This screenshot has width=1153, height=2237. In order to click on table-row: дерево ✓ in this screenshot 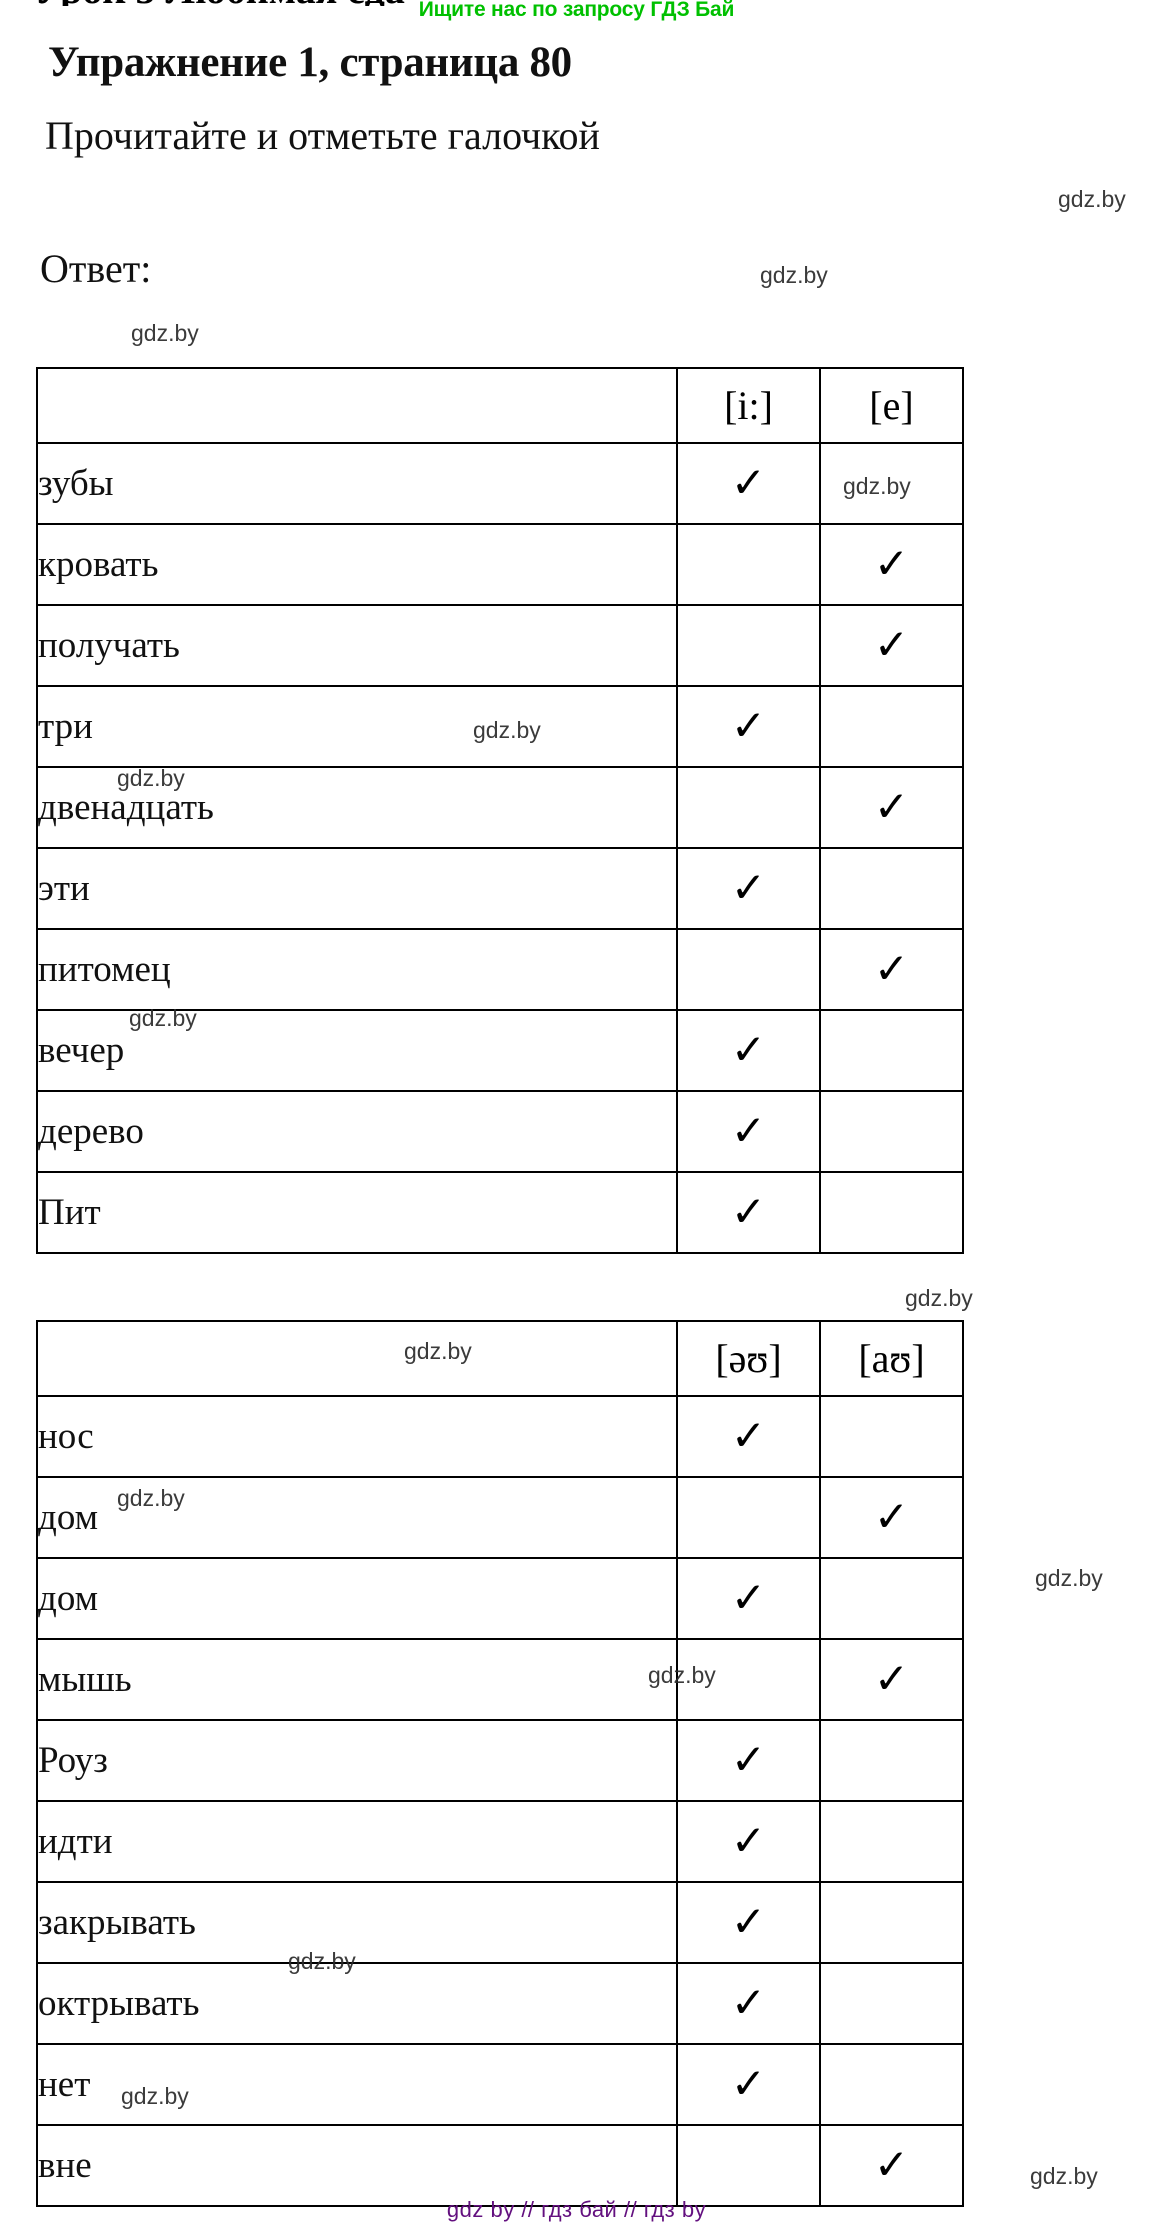, I will do `click(500, 1131)`.